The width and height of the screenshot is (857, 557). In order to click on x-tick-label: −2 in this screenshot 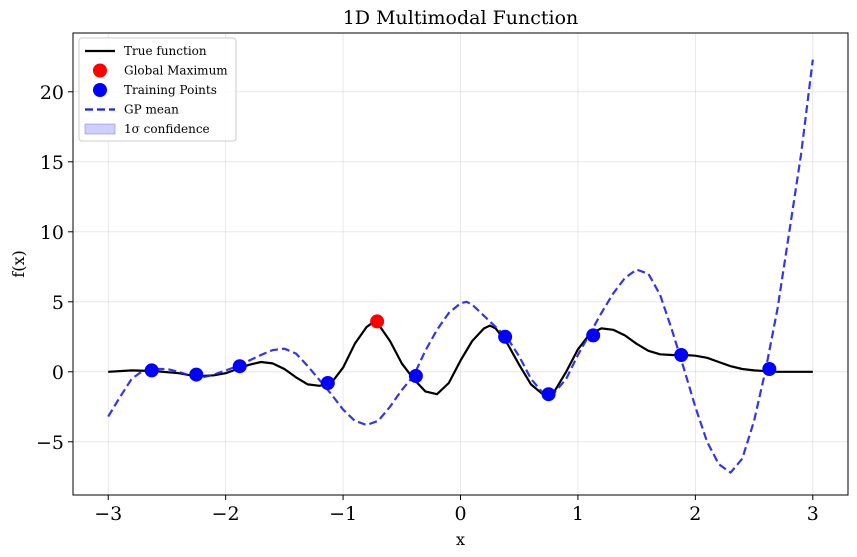, I will do `click(226, 514)`.